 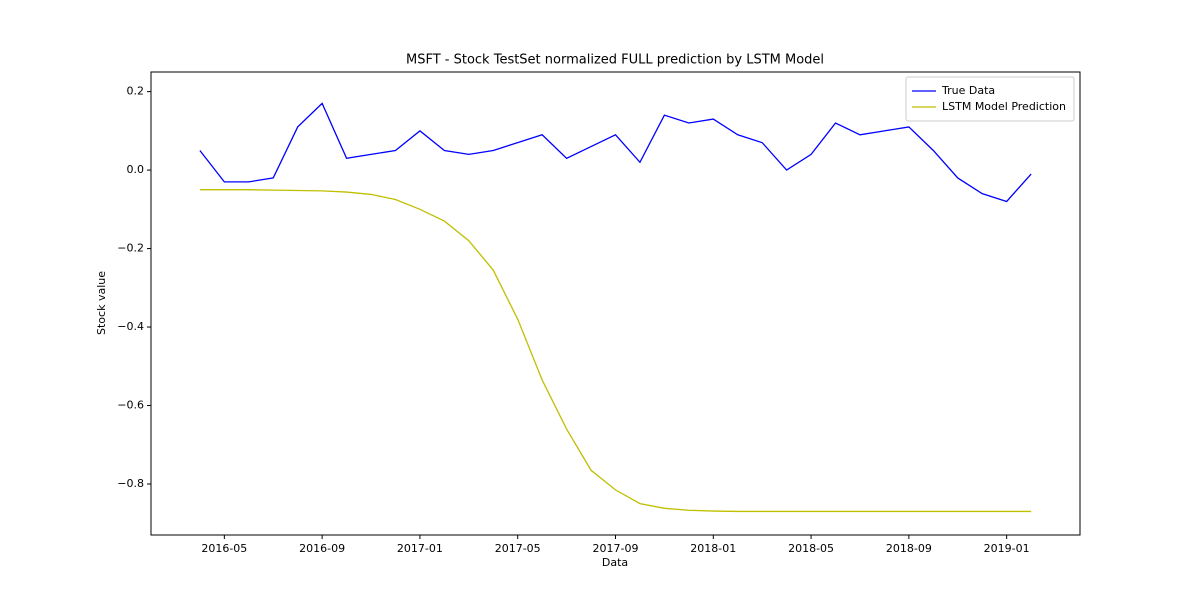 I want to click on x-tick-label: 2018-05, so click(x=811, y=548).